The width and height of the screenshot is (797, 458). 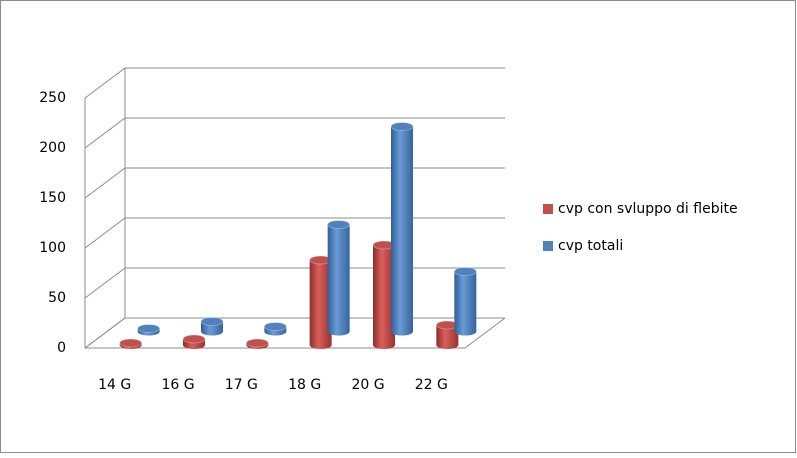 I want to click on x-tick-label: 20 G, so click(x=367, y=385).